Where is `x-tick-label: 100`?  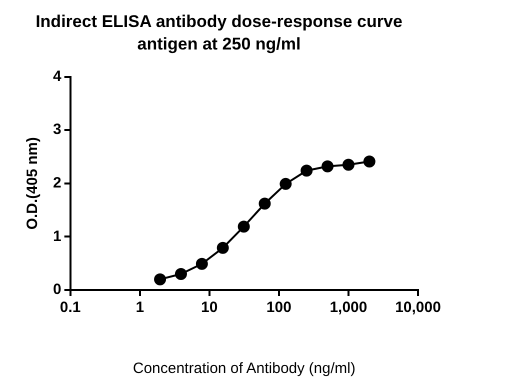 x-tick-label: 100 is located at coordinates (279, 307).